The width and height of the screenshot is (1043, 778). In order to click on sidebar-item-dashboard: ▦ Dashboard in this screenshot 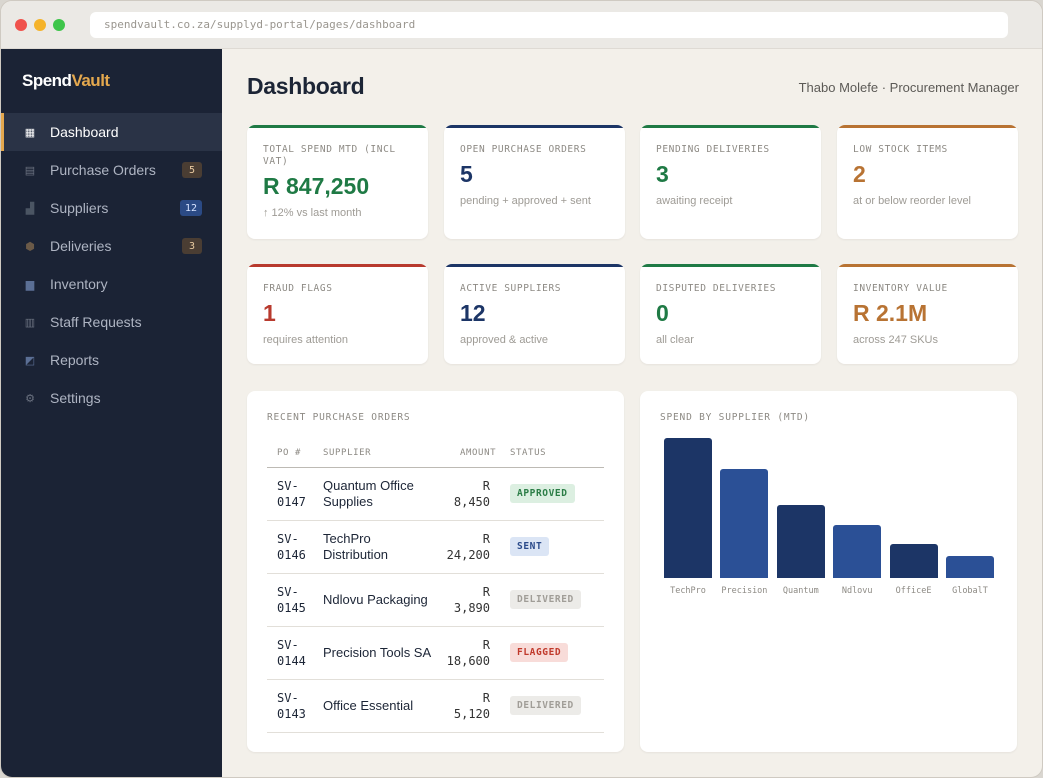, I will do `click(111, 132)`.